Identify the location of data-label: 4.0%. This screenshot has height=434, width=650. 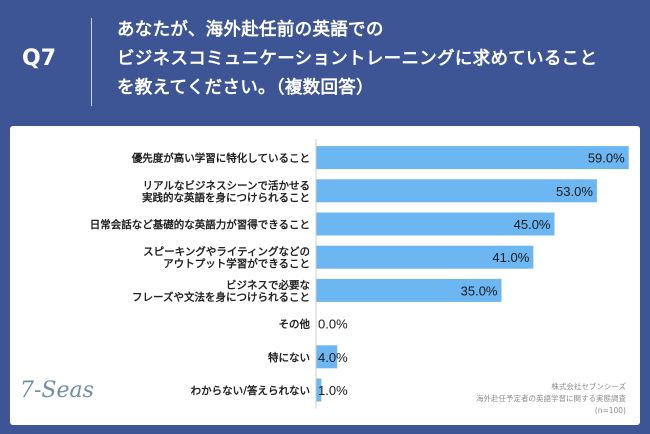
(333, 357).